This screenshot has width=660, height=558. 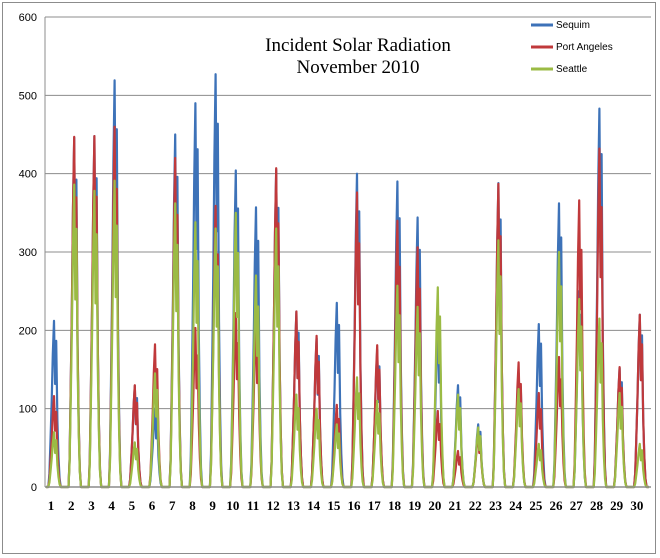 What do you see at coordinates (28, 96) in the screenshot?
I see `y-tick-label: 500` at bounding box center [28, 96].